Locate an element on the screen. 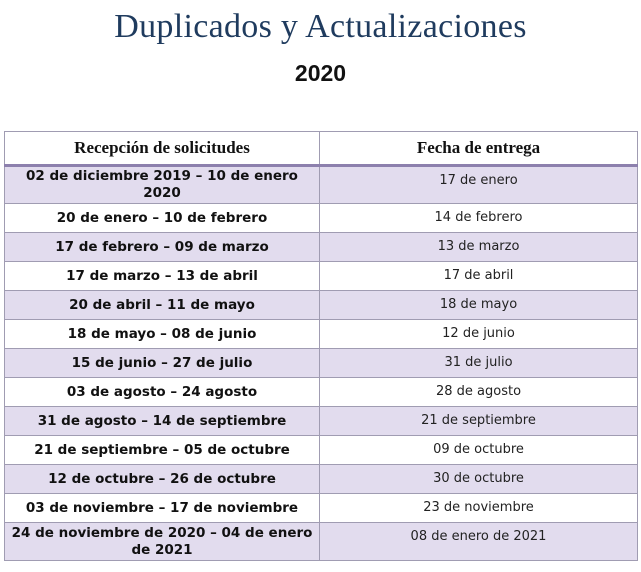  reception-range: 02 de diciembre 2019 – 10 de enero 2020 is located at coordinates (162, 184).